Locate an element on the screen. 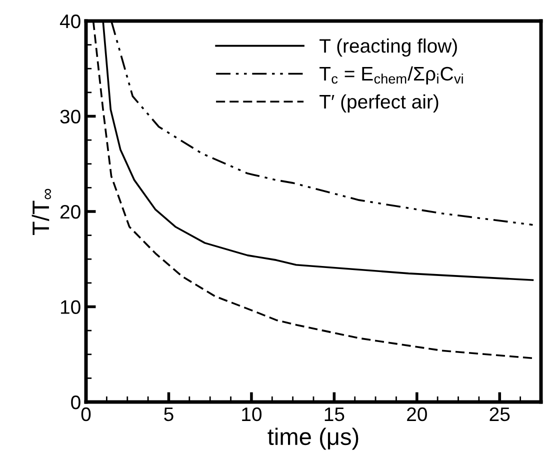  x-tick-label: 20 is located at coordinates (417, 414).